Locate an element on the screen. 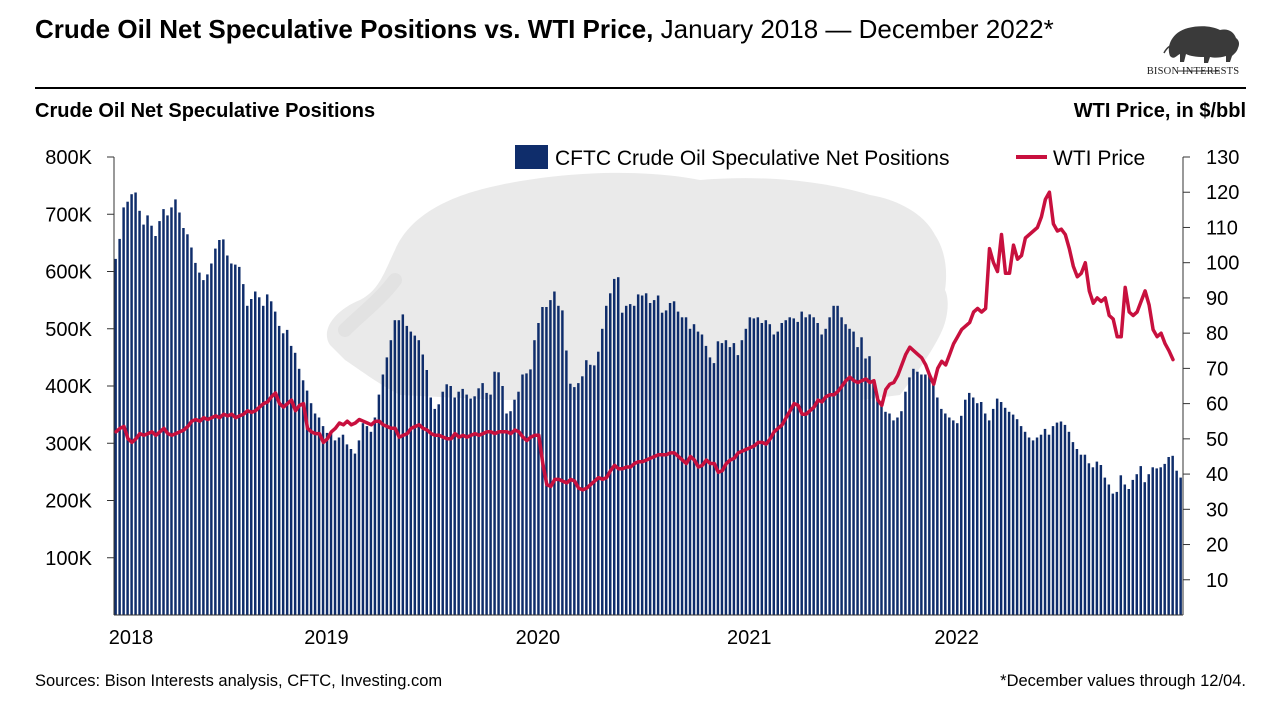 The width and height of the screenshot is (1280, 720). right-axis-title: WTI Price, in $/bbl is located at coordinates (1159, 111).